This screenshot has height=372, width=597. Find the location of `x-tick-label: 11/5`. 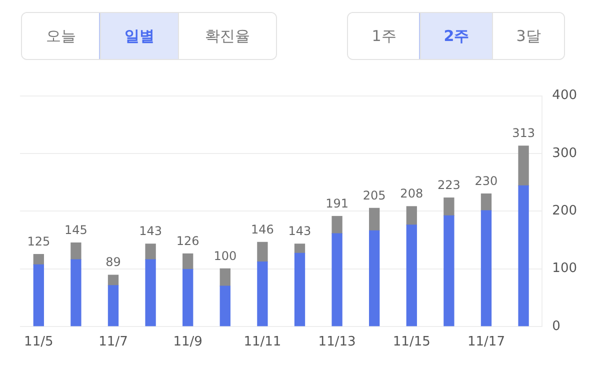

x-tick-label: 11/5 is located at coordinates (39, 342).